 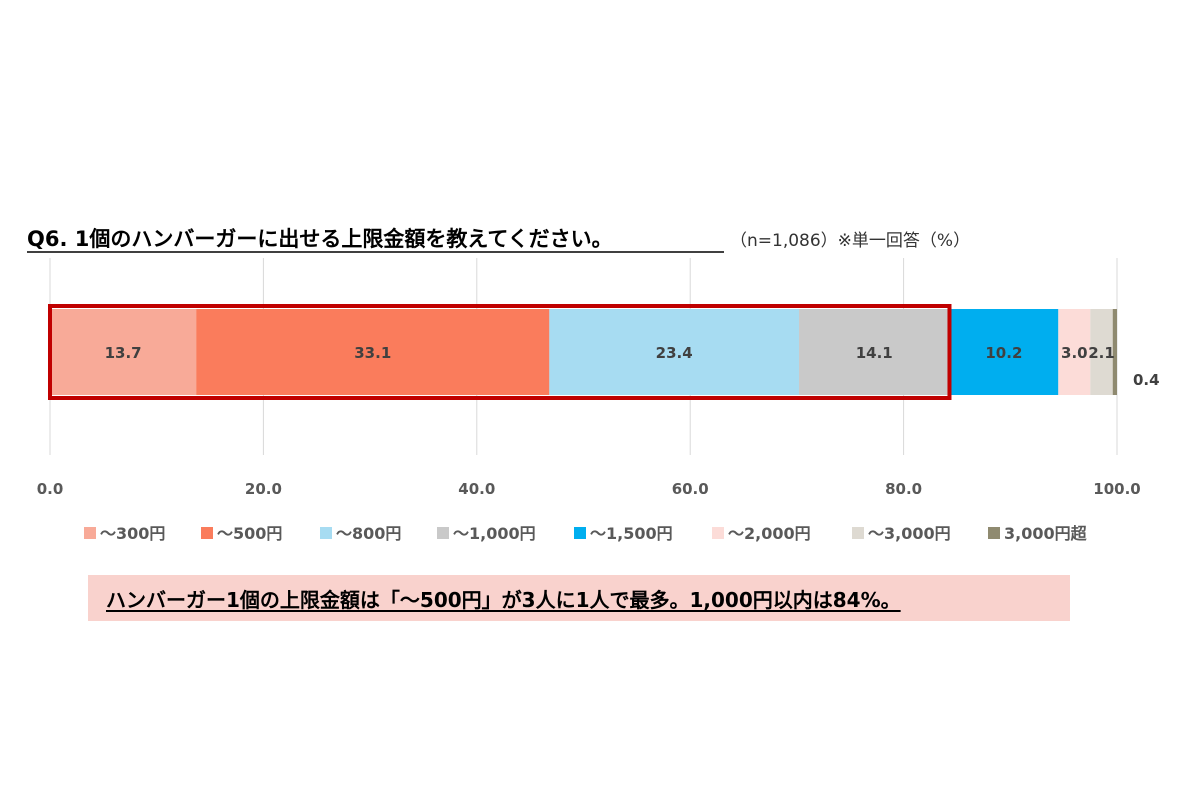 I want to click on stacked-bar, so click(x=583, y=352).